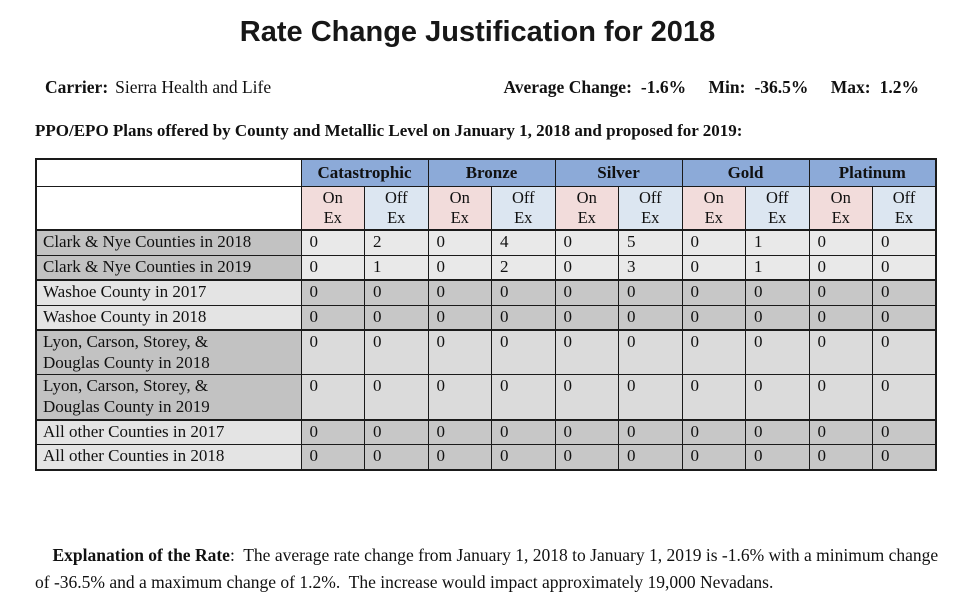 The width and height of the screenshot is (955, 594). Describe the element at coordinates (714, 208) in the screenshot. I see `on-ex-header-gold: On Ex` at that location.